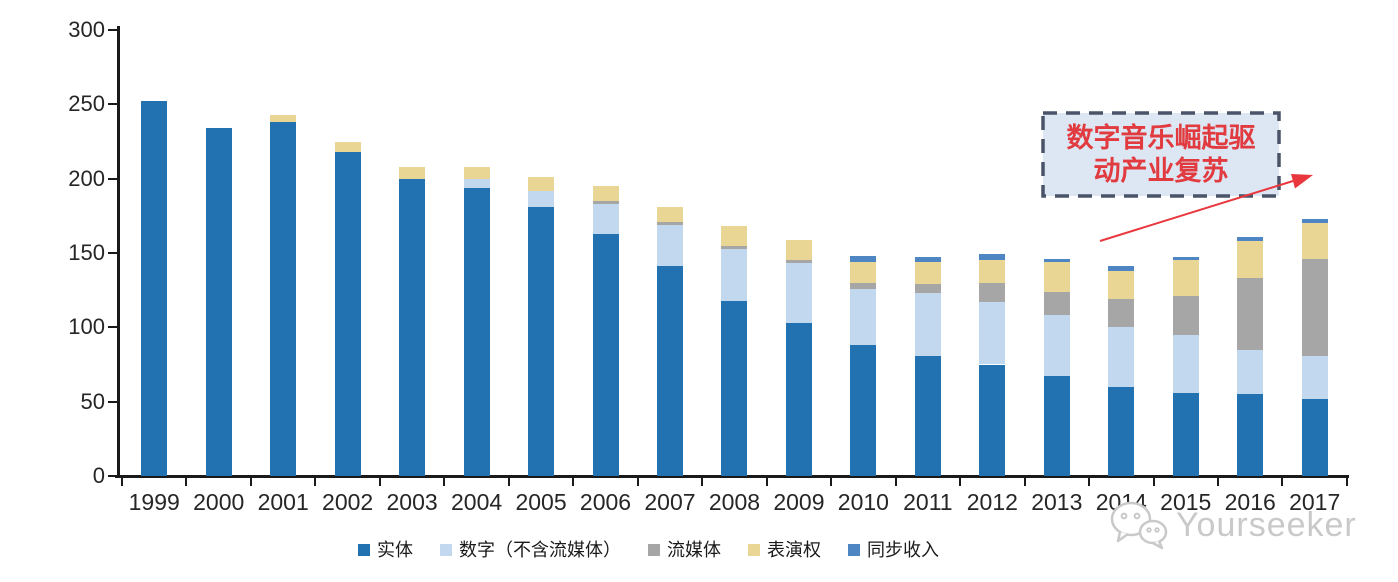  I want to click on legend-item: 流媒体, so click(684, 550).